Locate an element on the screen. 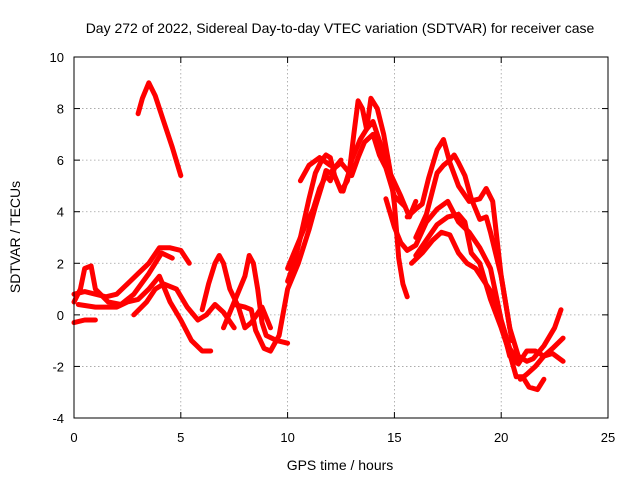  x-tick-label: 25 is located at coordinates (608, 437).